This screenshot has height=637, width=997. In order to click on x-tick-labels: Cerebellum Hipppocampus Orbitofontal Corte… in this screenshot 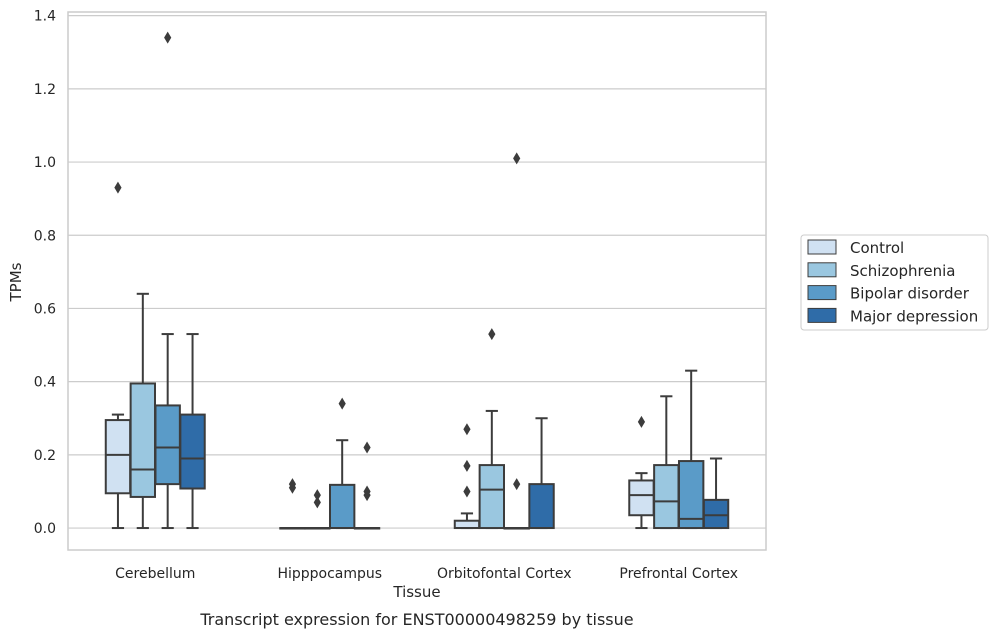, I will do `click(426, 574)`.